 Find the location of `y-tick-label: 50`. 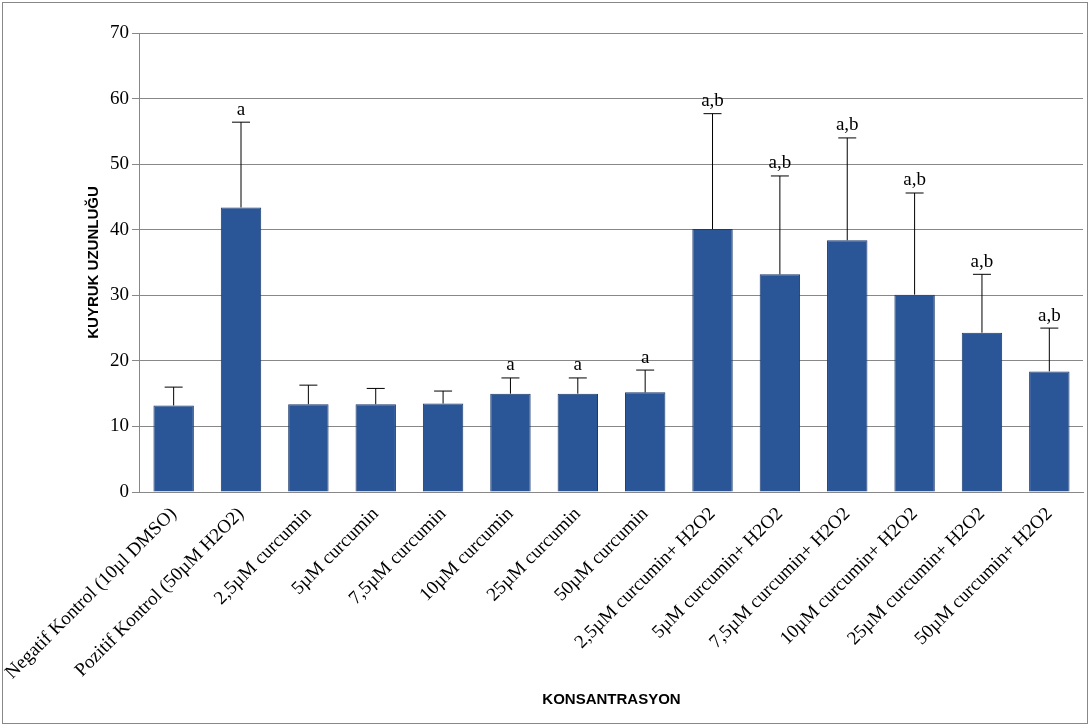

y-tick-label: 50 is located at coordinates (119, 163).